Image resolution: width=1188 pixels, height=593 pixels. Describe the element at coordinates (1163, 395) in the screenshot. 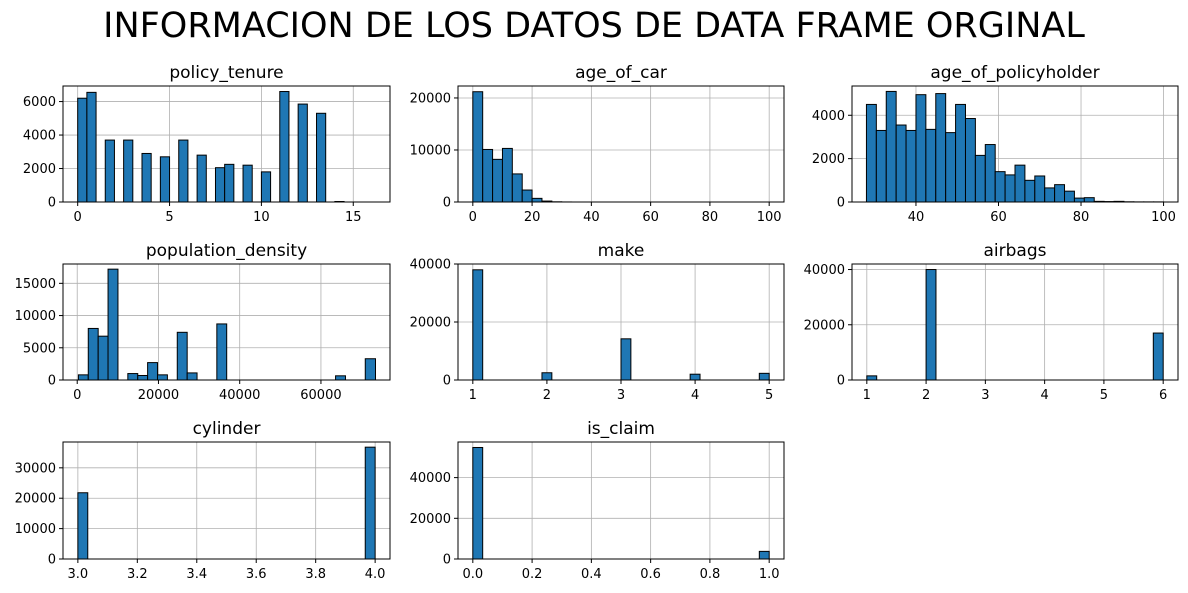

I see `x-tick-label: 6` at that location.